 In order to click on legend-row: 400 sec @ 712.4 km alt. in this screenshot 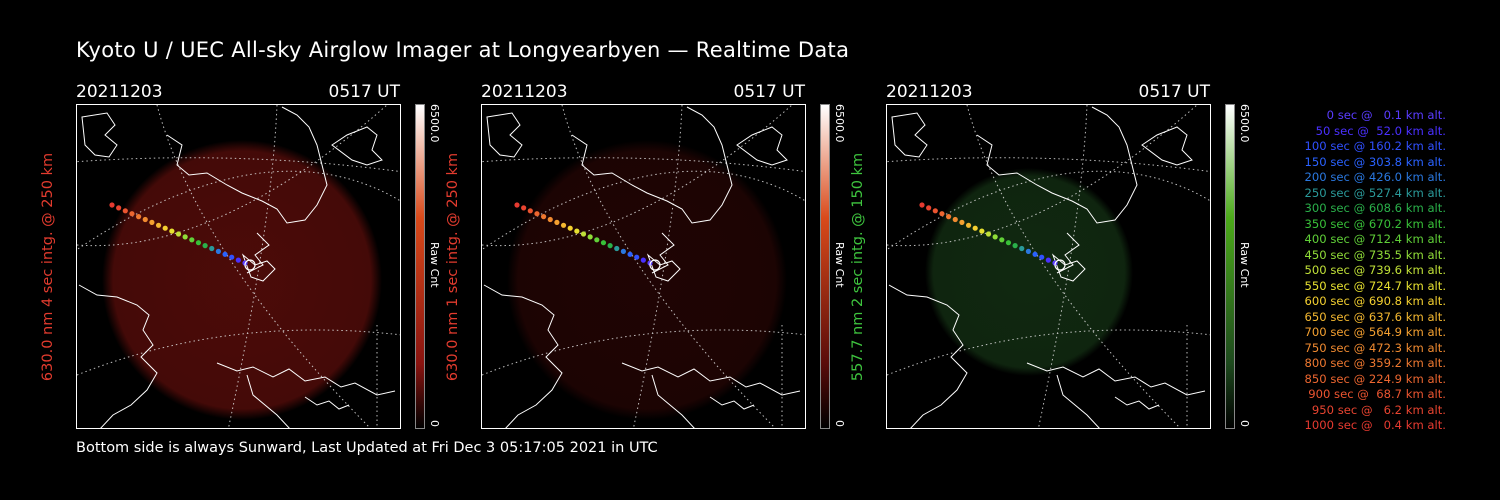, I will do `click(1375, 239)`.